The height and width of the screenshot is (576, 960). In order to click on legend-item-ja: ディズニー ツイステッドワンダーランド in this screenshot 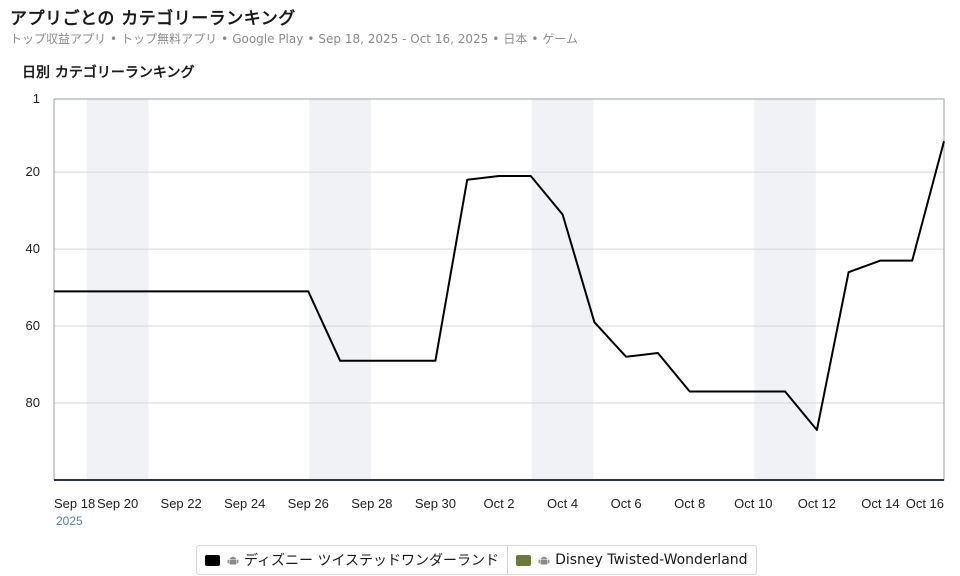, I will do `click(352, 560)`.